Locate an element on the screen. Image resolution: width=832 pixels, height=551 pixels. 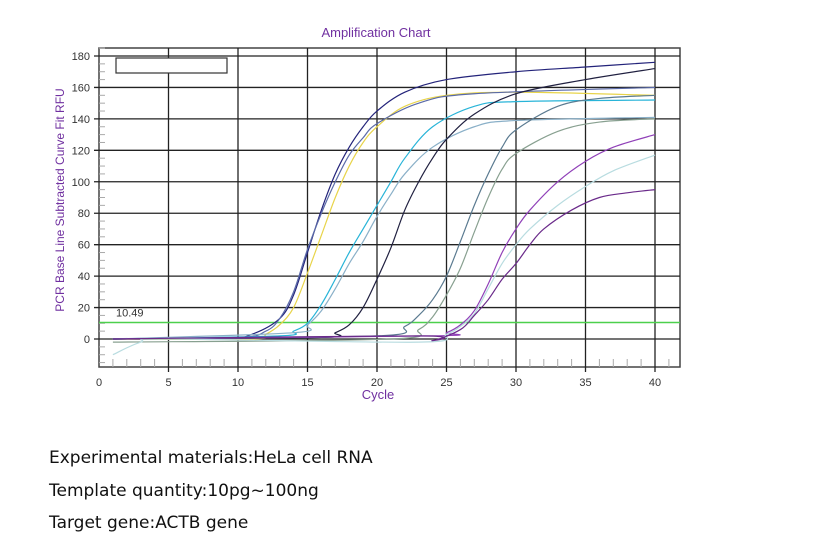
y-tick-label: 40 is located at coordinates (84, 277).